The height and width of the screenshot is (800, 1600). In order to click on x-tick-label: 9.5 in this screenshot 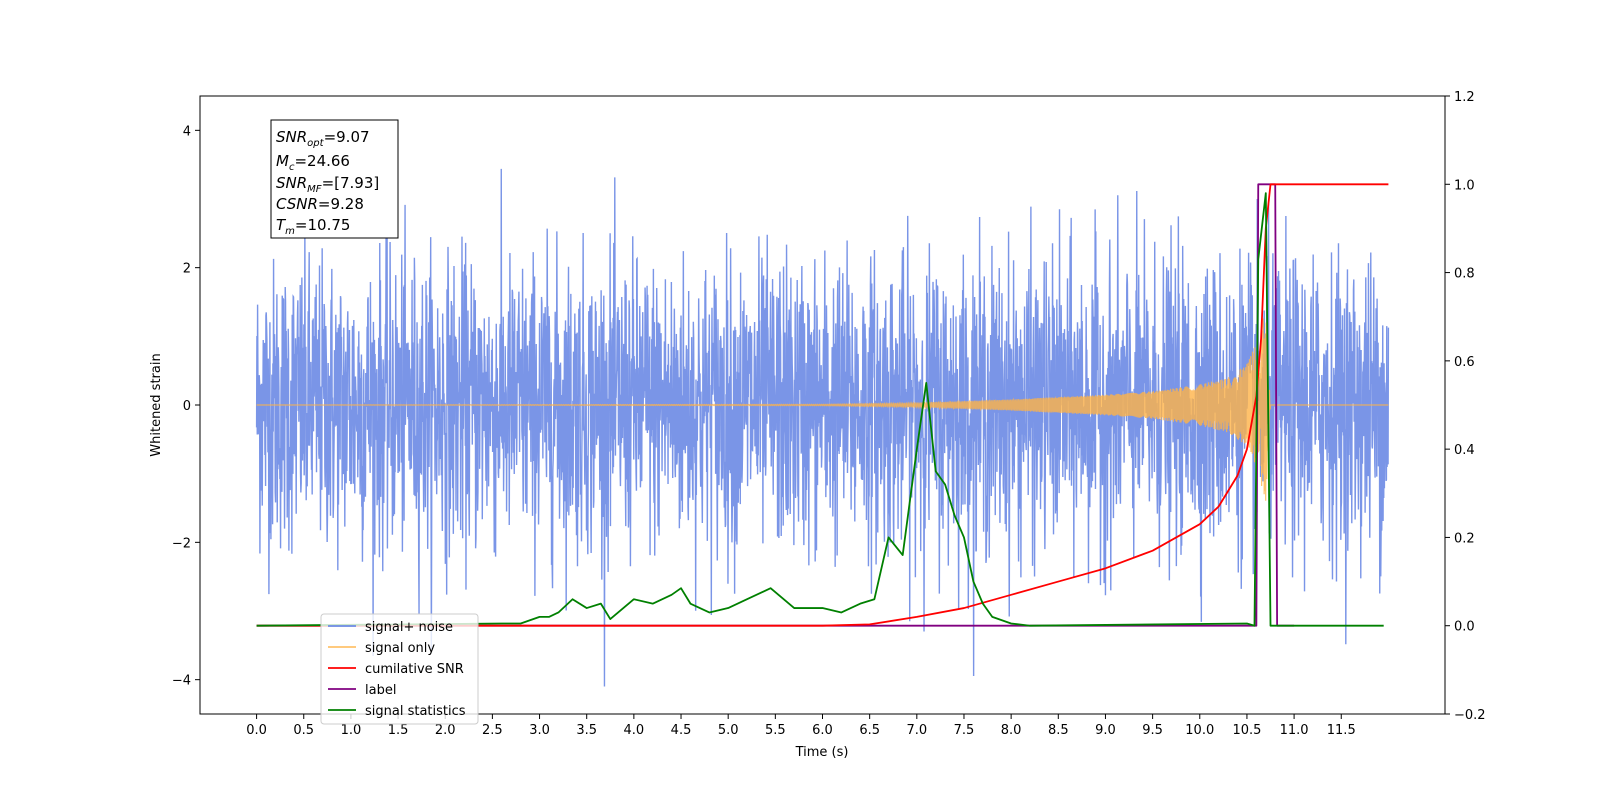, I will do `click(1152, 730)`.